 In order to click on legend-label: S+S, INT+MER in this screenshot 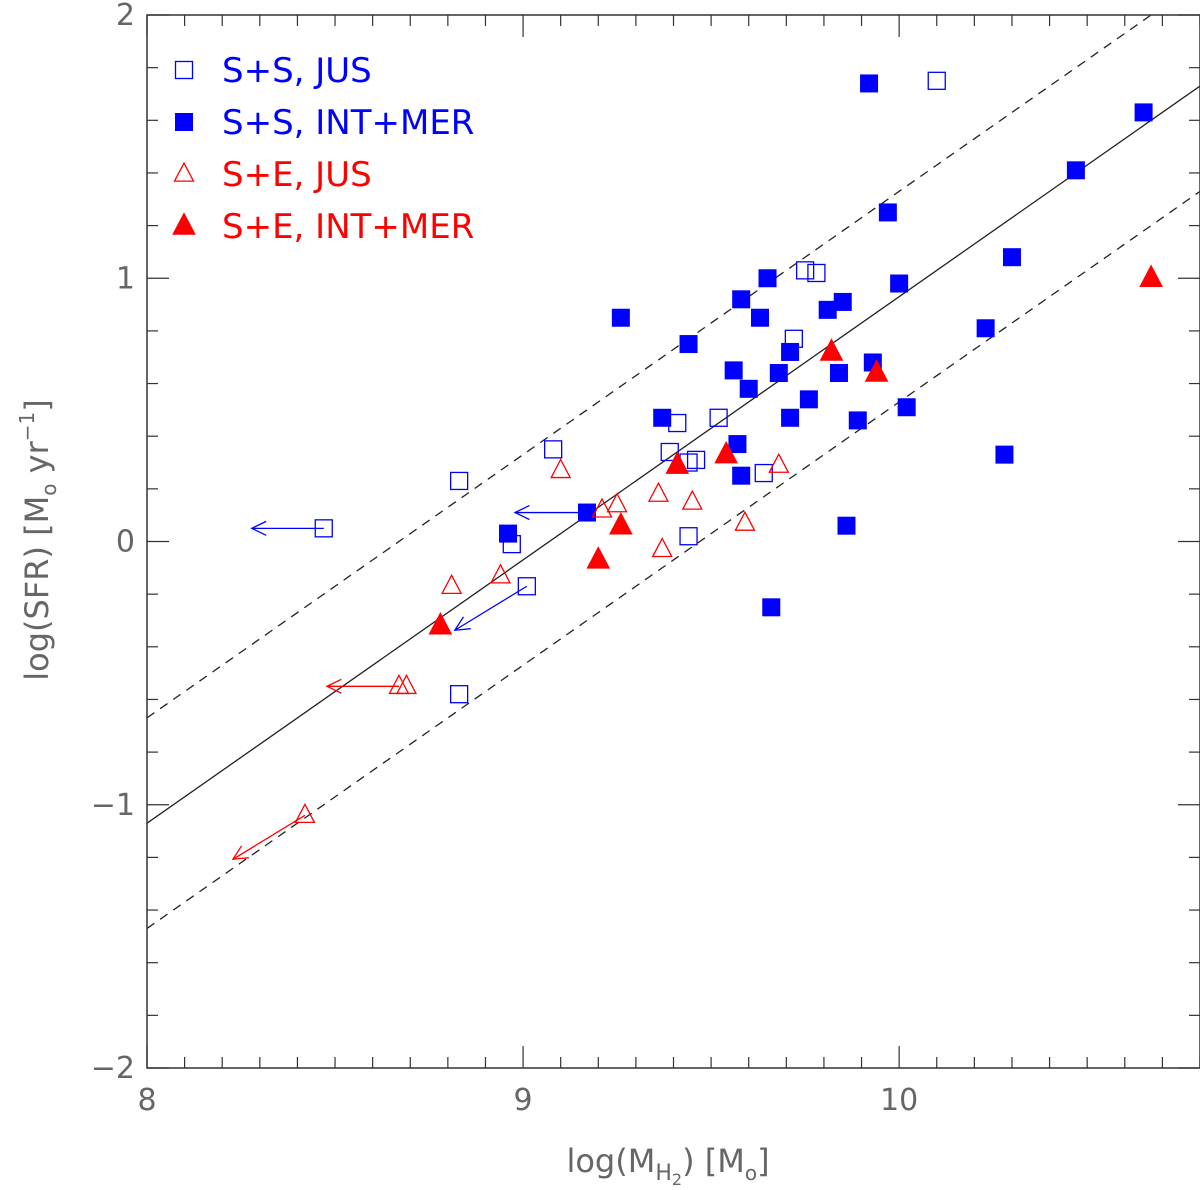, I will do `click(348, 123)`.